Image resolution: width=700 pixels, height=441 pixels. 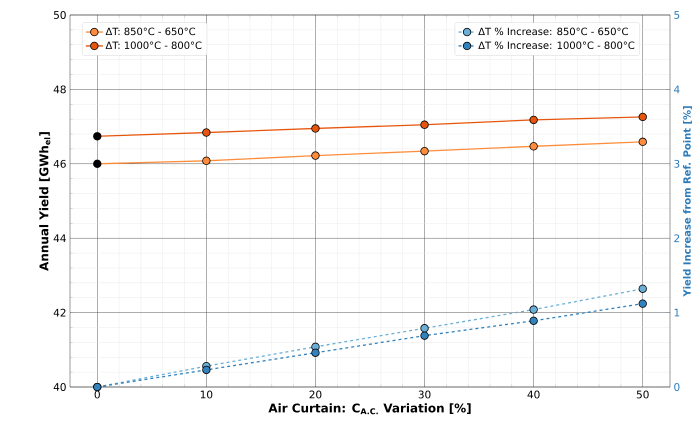 I want to click on y2-tick-label: 5, so click(x=677, y=15).